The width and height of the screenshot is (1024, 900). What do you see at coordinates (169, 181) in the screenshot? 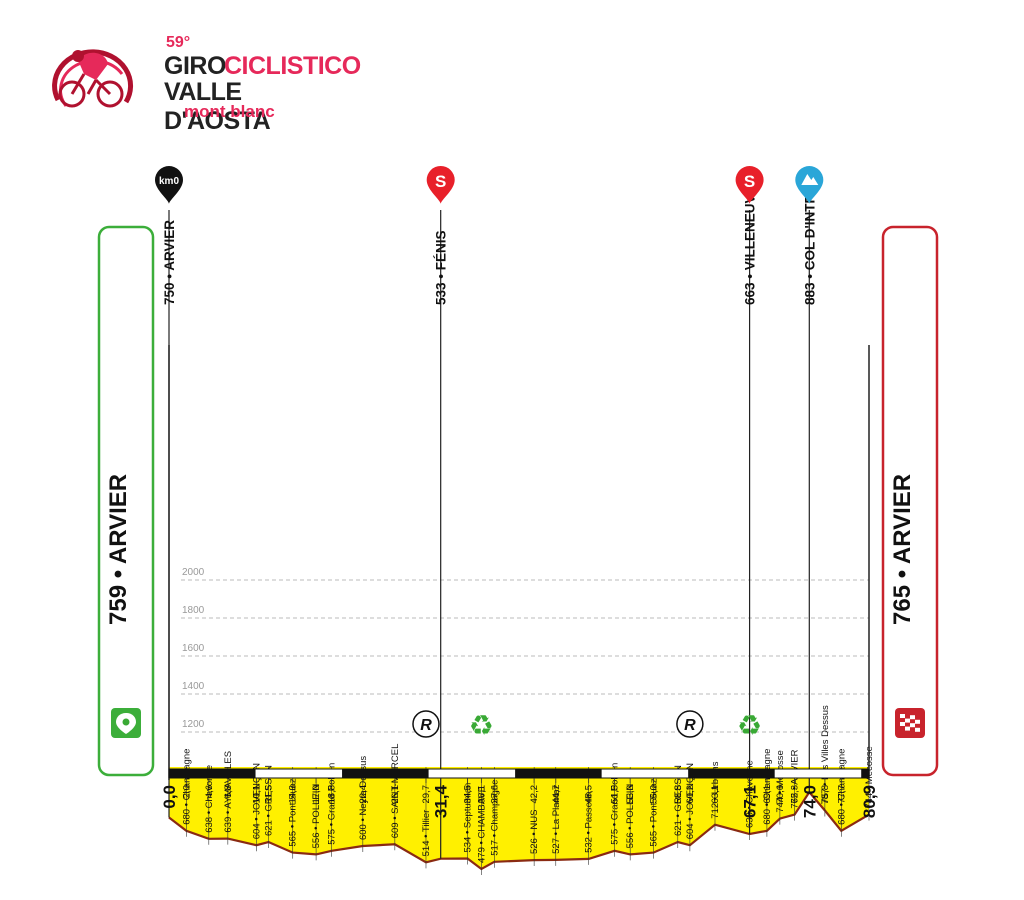
I see `marker-text: km0` at bounding box center [169, 181].